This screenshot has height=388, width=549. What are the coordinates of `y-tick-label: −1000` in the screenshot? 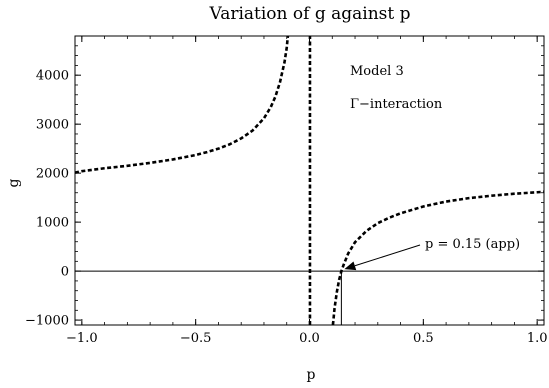 It's located at (47, 321).